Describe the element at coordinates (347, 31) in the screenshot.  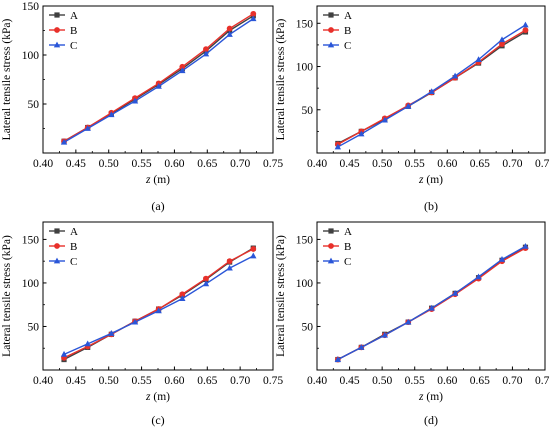
I see `legend-label-B: B` at that location.